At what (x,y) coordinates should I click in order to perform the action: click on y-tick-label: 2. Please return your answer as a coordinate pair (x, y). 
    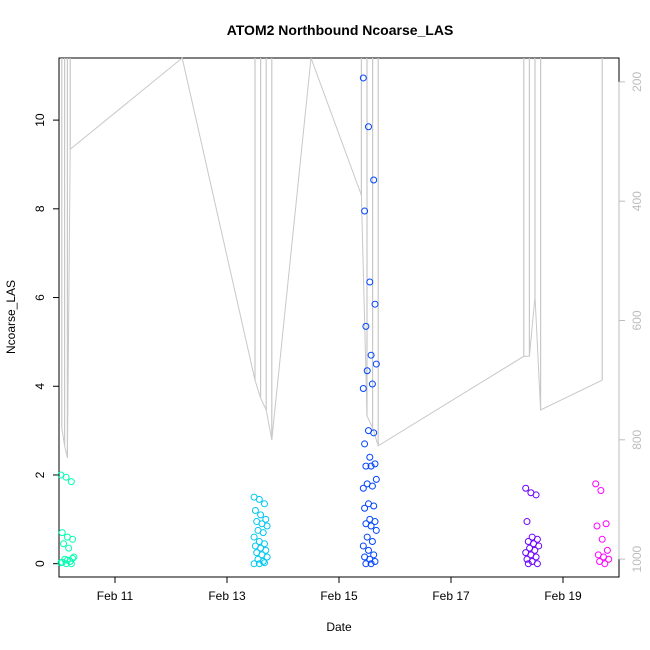
    Looking at the image, I should click on (40, 474).